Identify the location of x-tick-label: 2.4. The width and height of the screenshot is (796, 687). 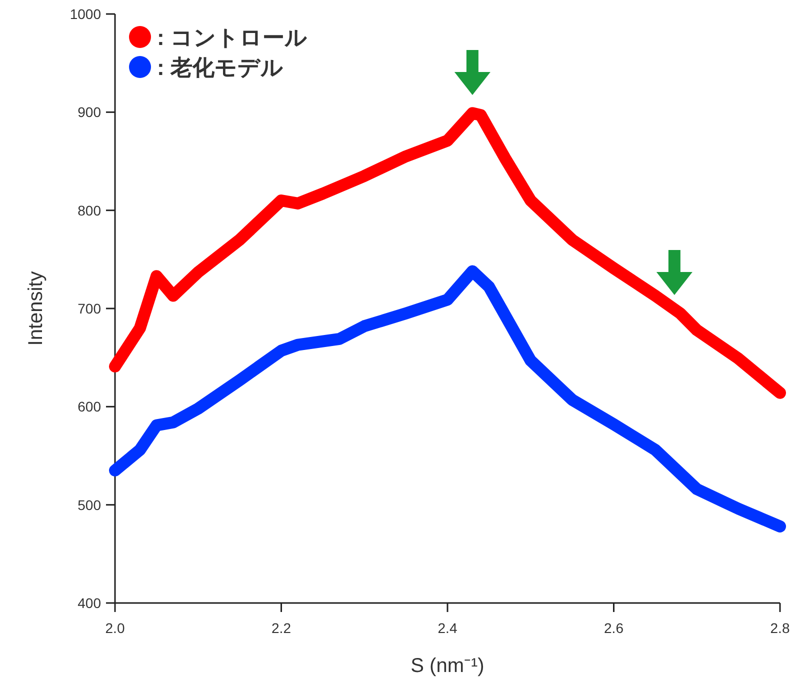
(448, 628).